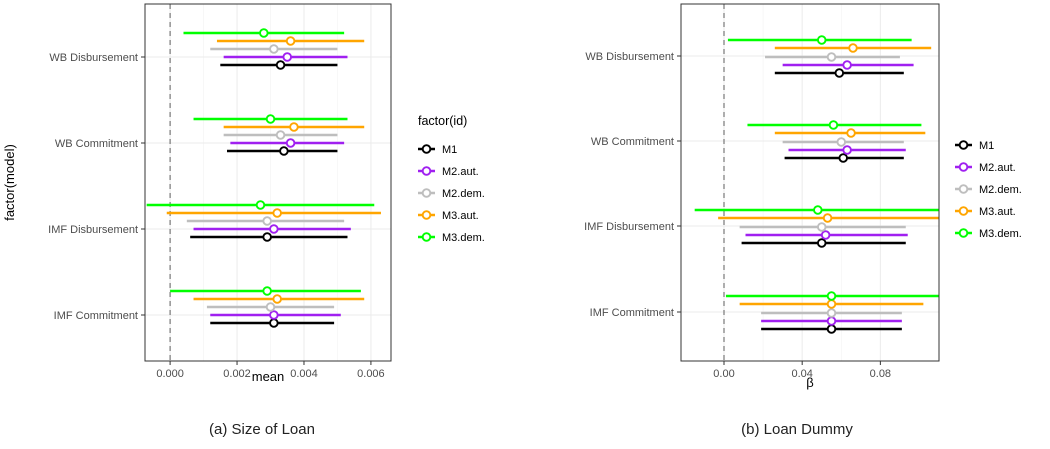 This screenshot has height=449, width=1050. I want to click on legend: M1 M2.aut. M2.dem. M3.aut. M3.dem., so click(988, 190).